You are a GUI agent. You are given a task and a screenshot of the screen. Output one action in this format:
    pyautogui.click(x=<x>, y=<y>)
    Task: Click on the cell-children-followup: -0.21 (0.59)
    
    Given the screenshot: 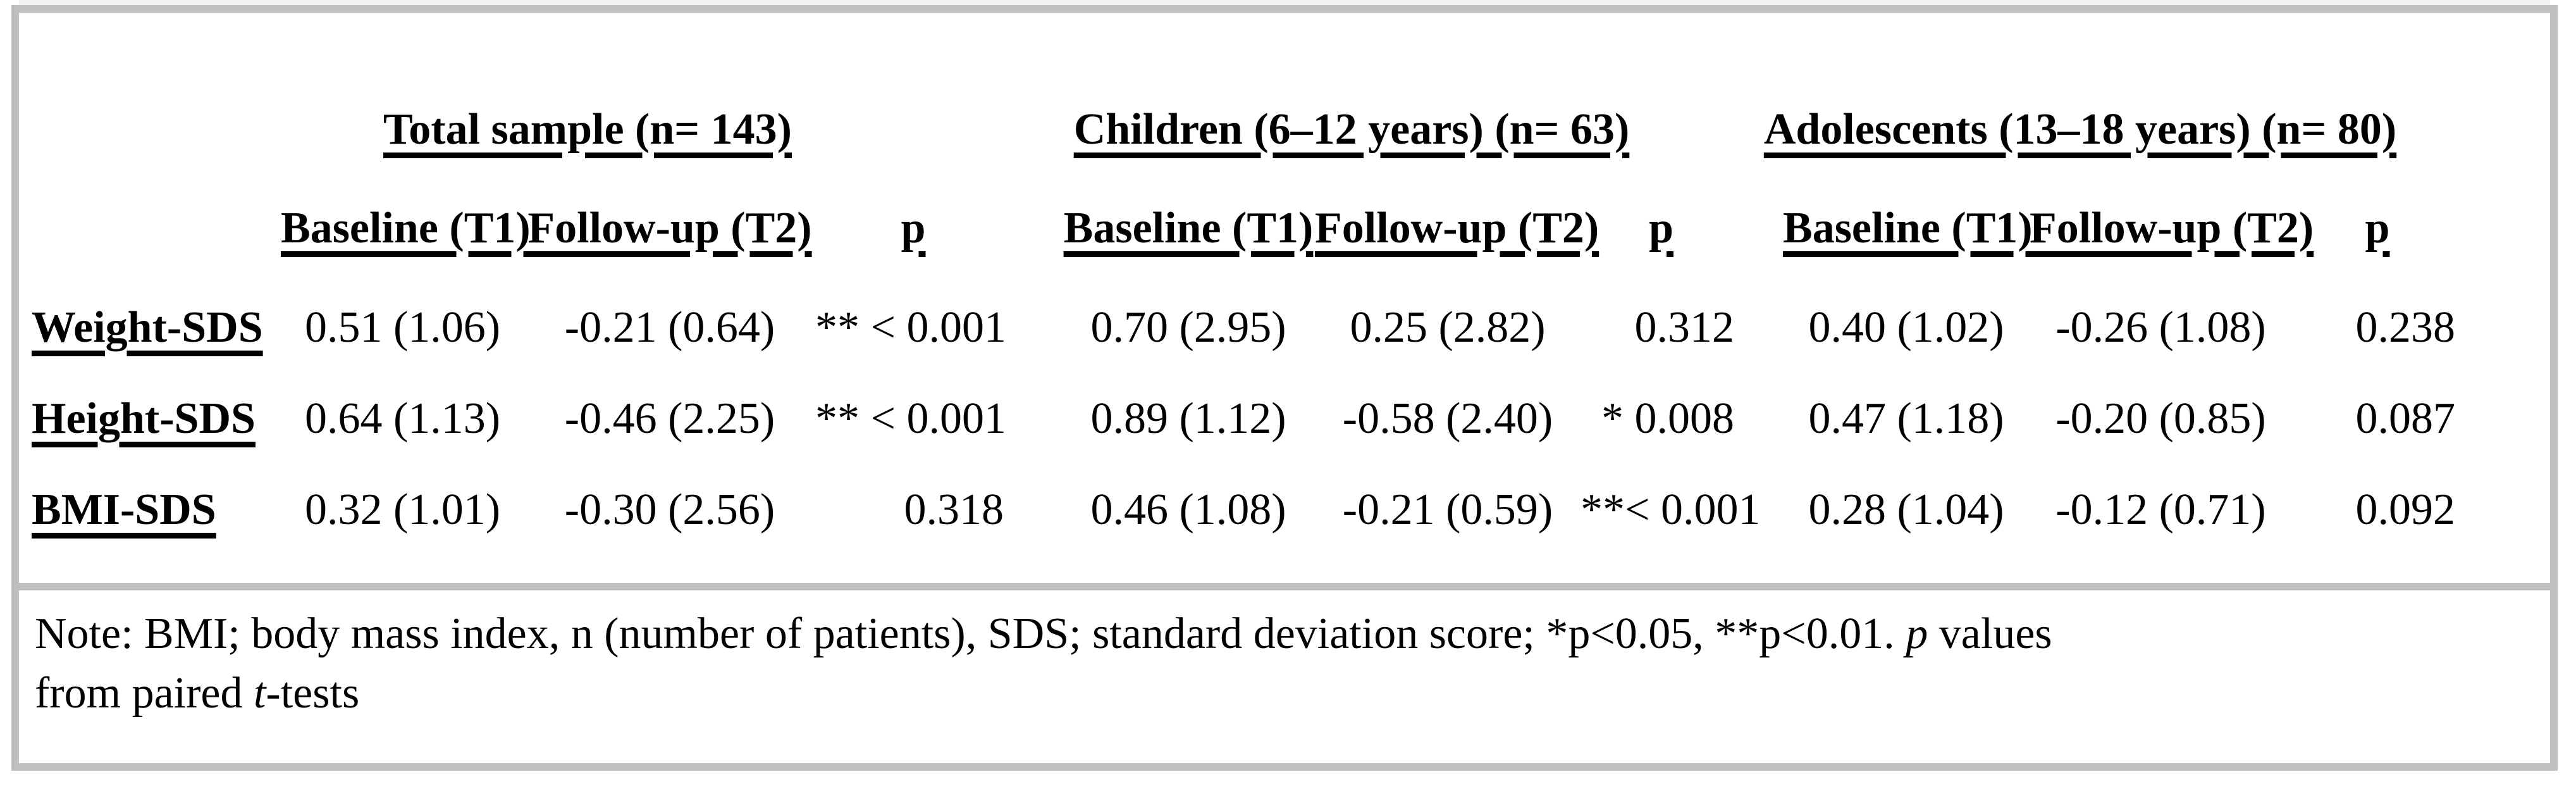 What is the action you would take?
    pyautogui.click(x=1448, y=509)
    